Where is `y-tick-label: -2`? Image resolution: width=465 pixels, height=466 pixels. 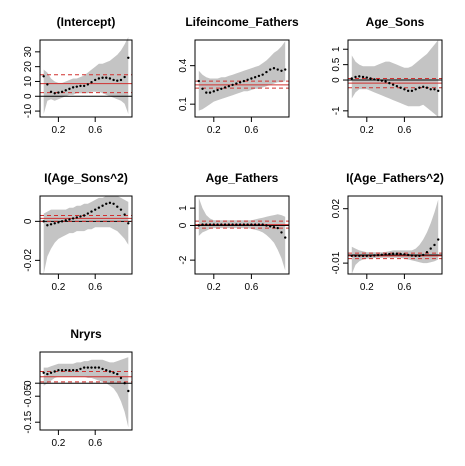 y-tick-label: -2 is located at coordinates (183, 259).